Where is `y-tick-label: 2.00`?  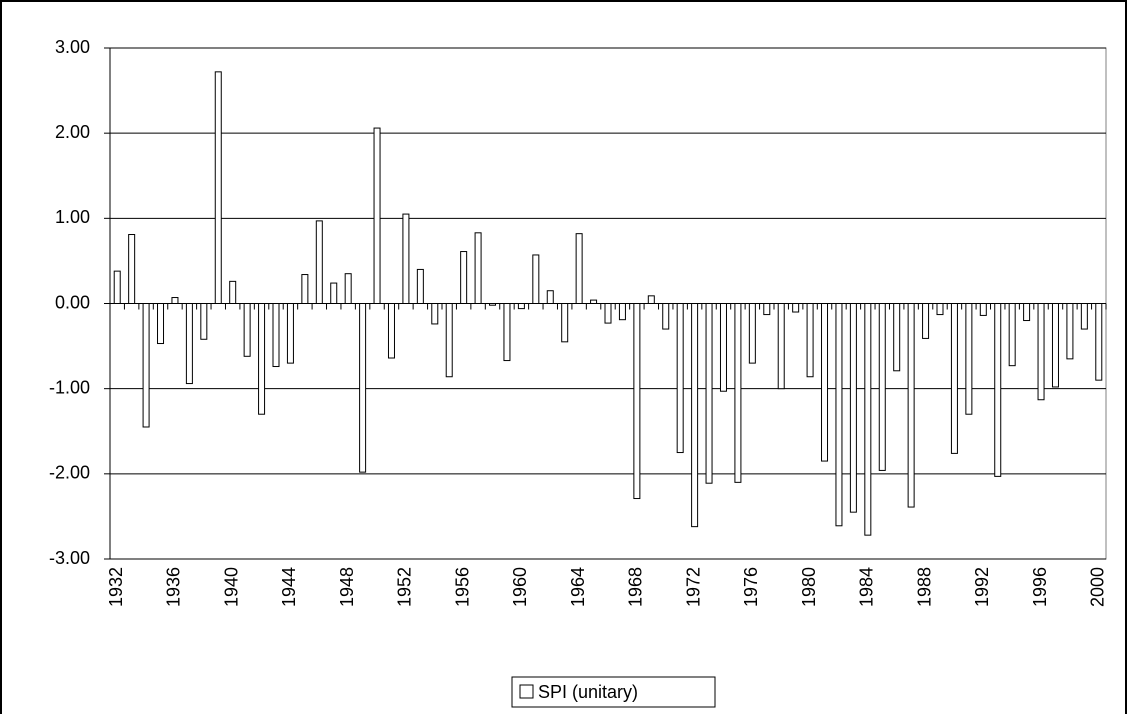
y-tick-label: 2.00 is located at coordinates (72, 132).